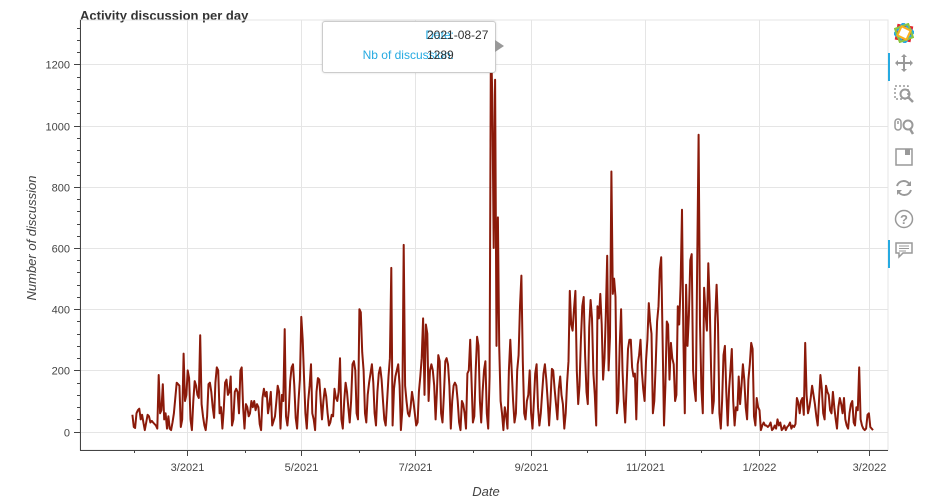  Describe the element at coordinates (760, 468) in the screenshot. I see `x-tick-label: 1/2022` at that location.